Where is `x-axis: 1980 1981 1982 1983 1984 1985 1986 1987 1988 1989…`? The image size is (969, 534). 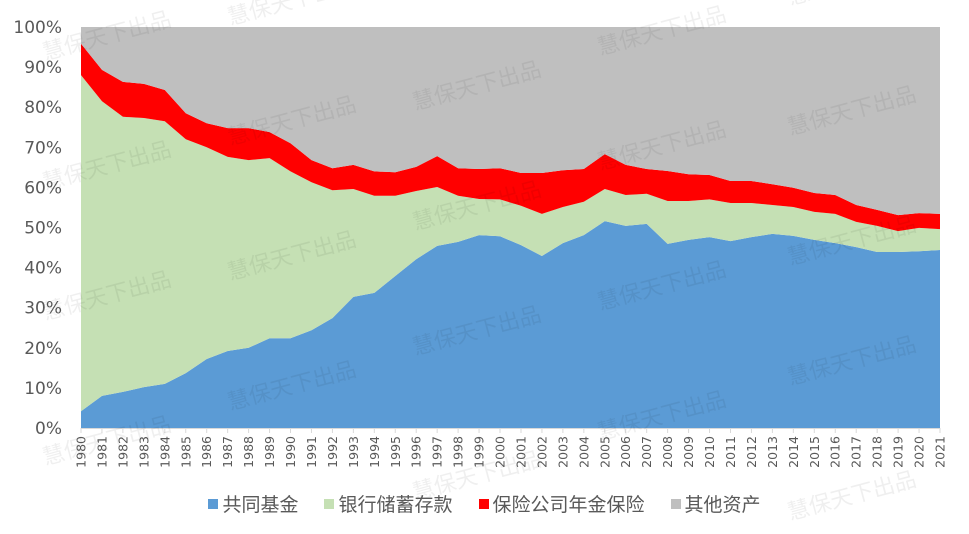 x-axis: 1980 1981 1982 1983 1984 1985 1986 1987 1988 1989… is located at coordinates (511, 448).